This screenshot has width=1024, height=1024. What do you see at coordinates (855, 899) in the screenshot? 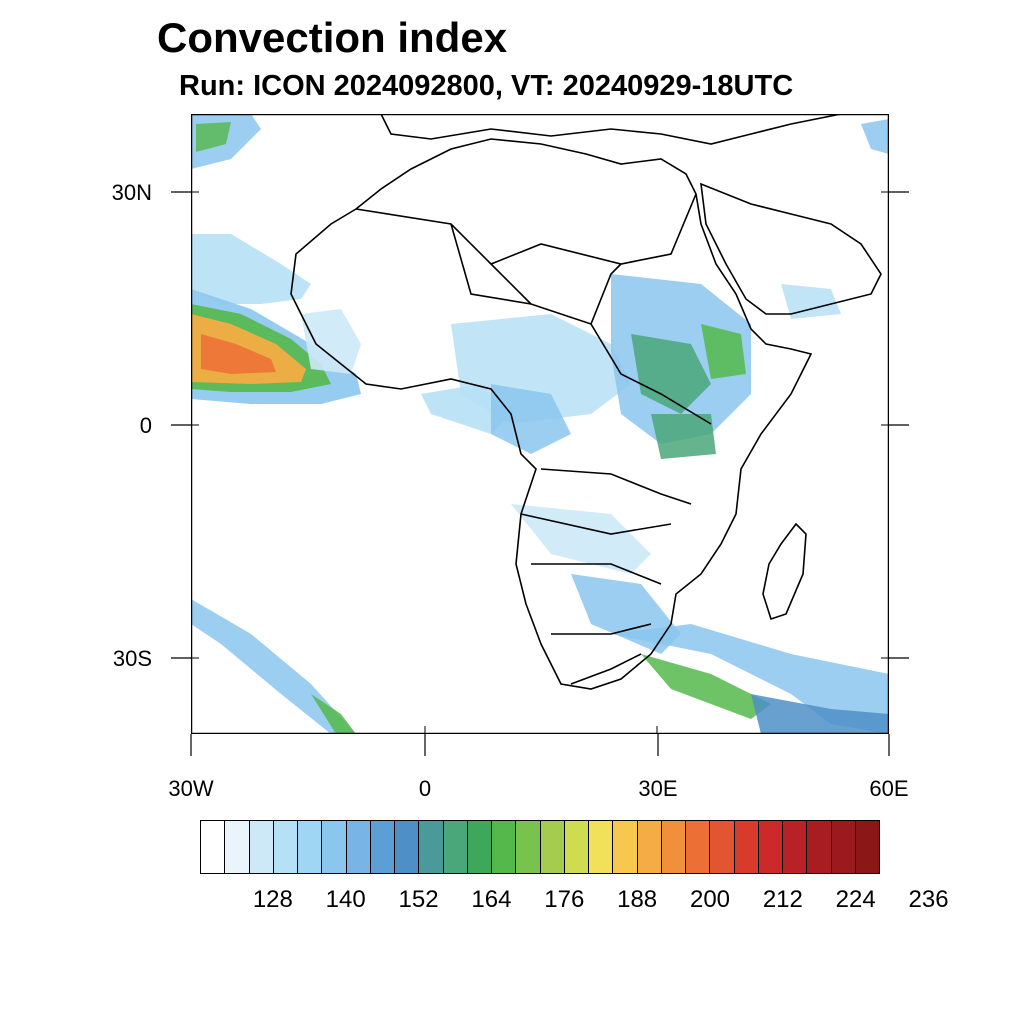
I see `colorbar-tick-label: 224` at bounding box center [855, 899].